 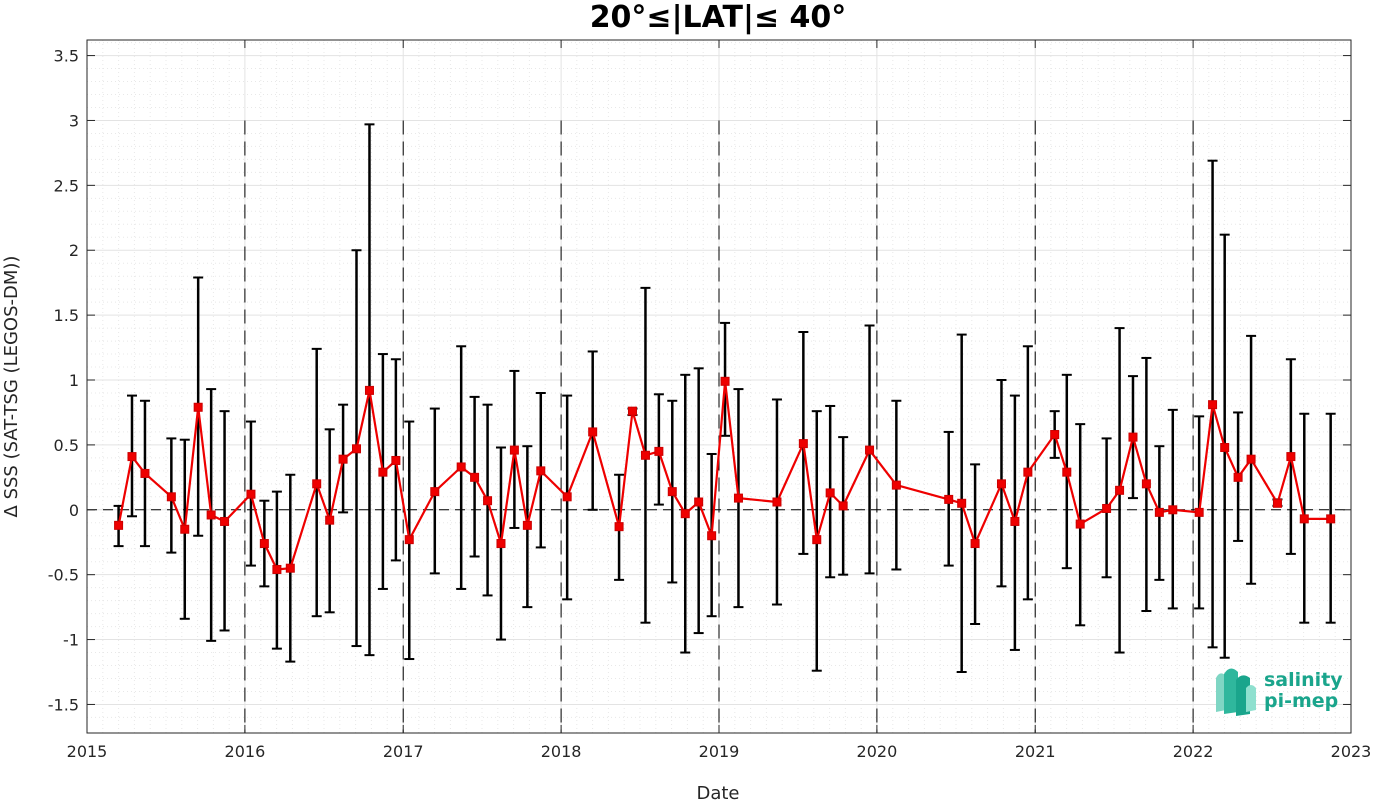 What do you see at coordinates (66, 185) in the screenshot?
I see `y-tick-label: 2.5` at bounding box center [66, 185].